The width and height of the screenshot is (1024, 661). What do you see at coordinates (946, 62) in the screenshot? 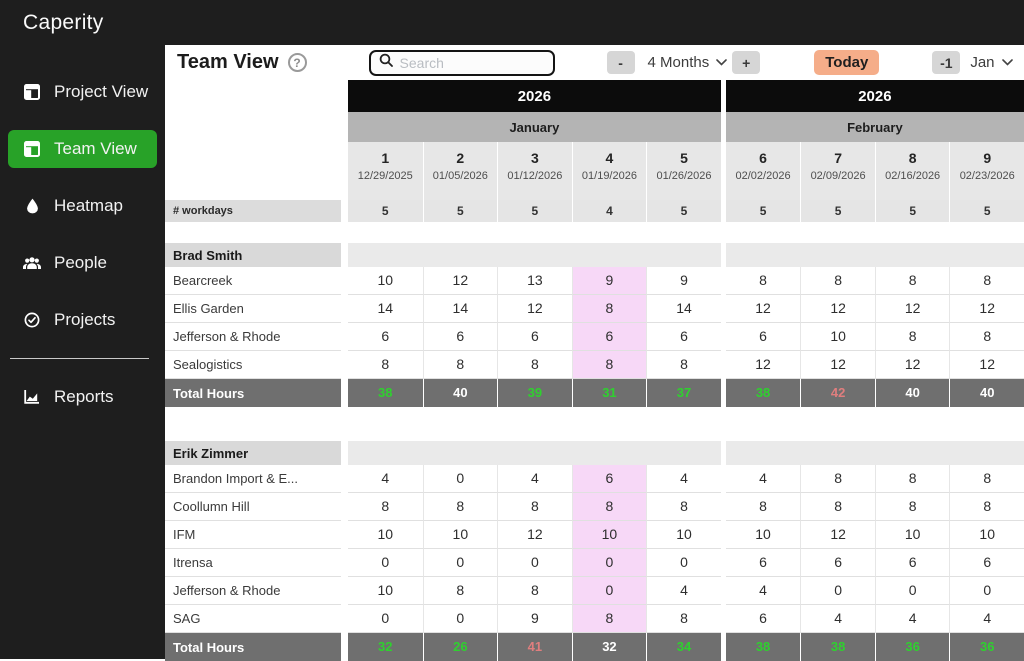
I see `step-back-button: -1` at bounding box center [946, 62].